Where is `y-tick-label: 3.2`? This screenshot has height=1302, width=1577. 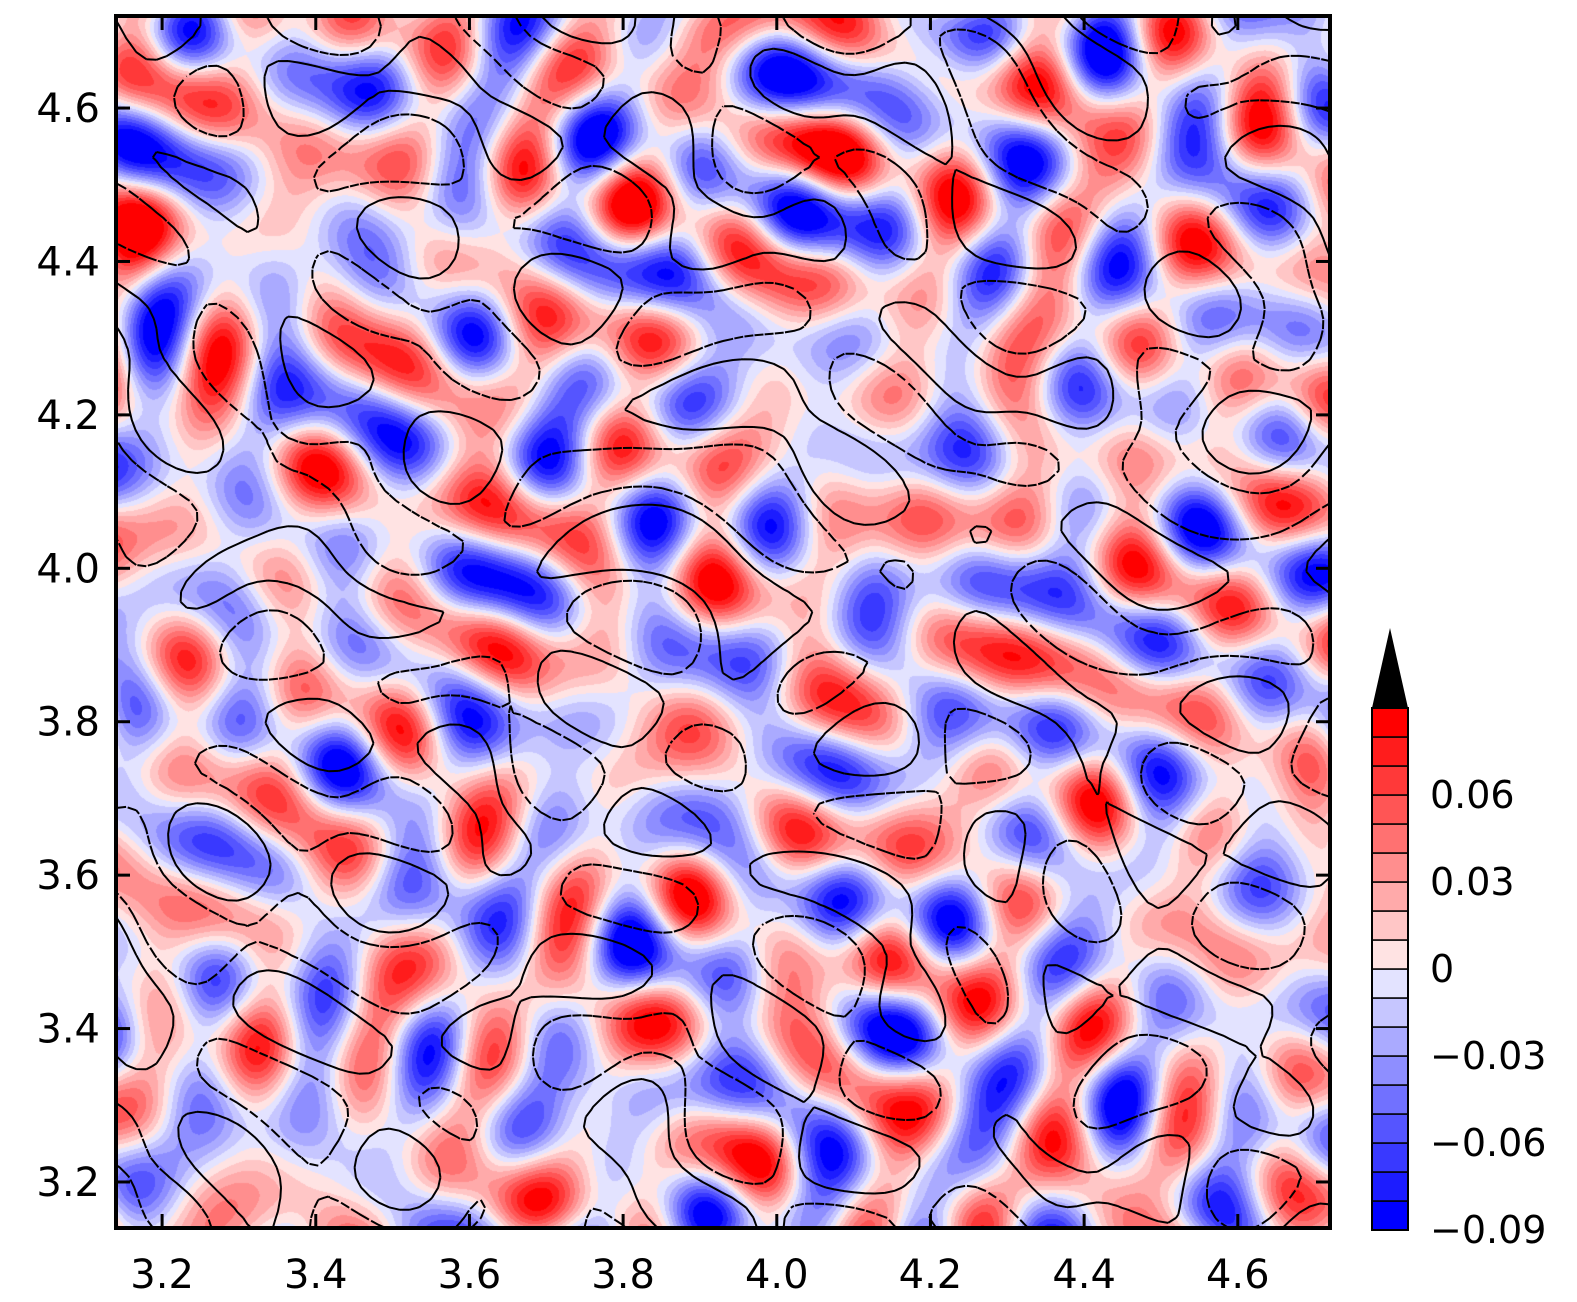
y-tick-label: 3.2 is located at coordinates (68, 1183).